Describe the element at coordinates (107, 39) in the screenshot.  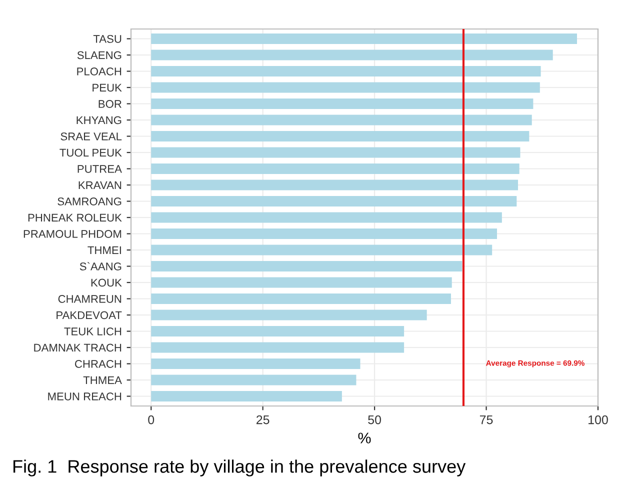
I see `y-tick-label: TASU` at that location.